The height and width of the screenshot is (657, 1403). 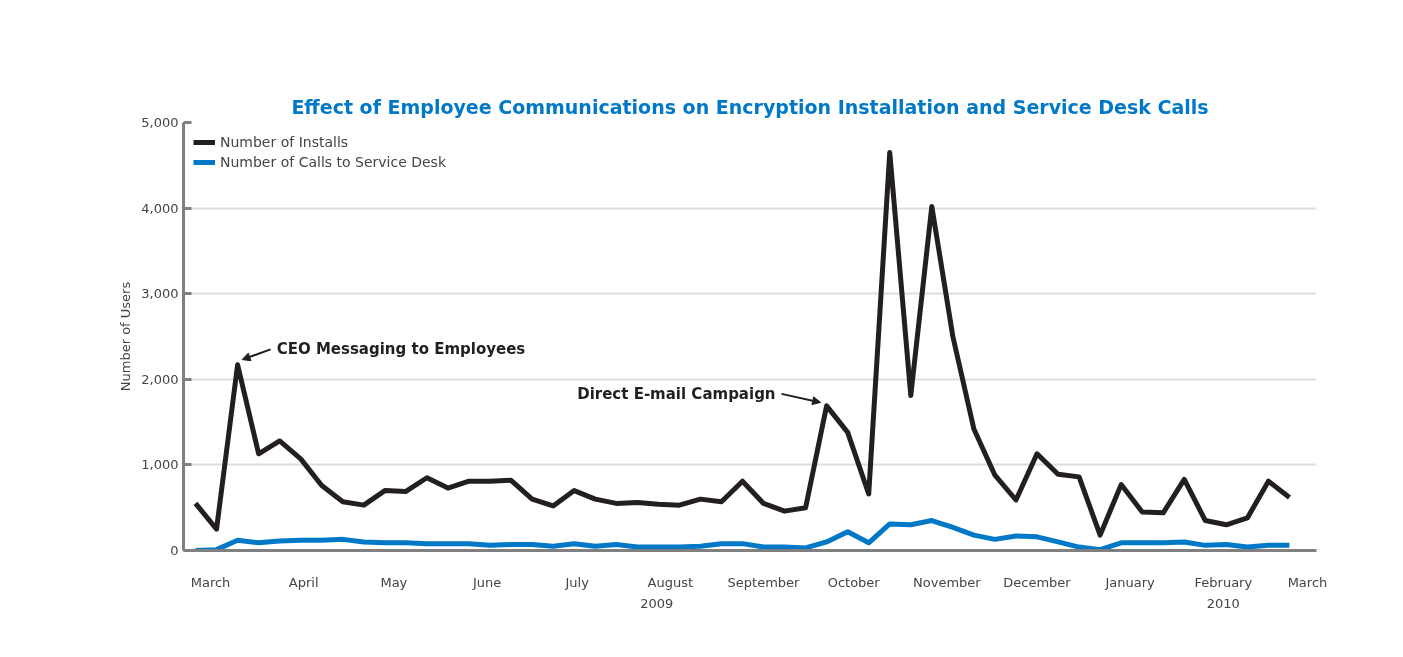 I want to click on y-tick-label: 3,000, so click(x=160, y=294).